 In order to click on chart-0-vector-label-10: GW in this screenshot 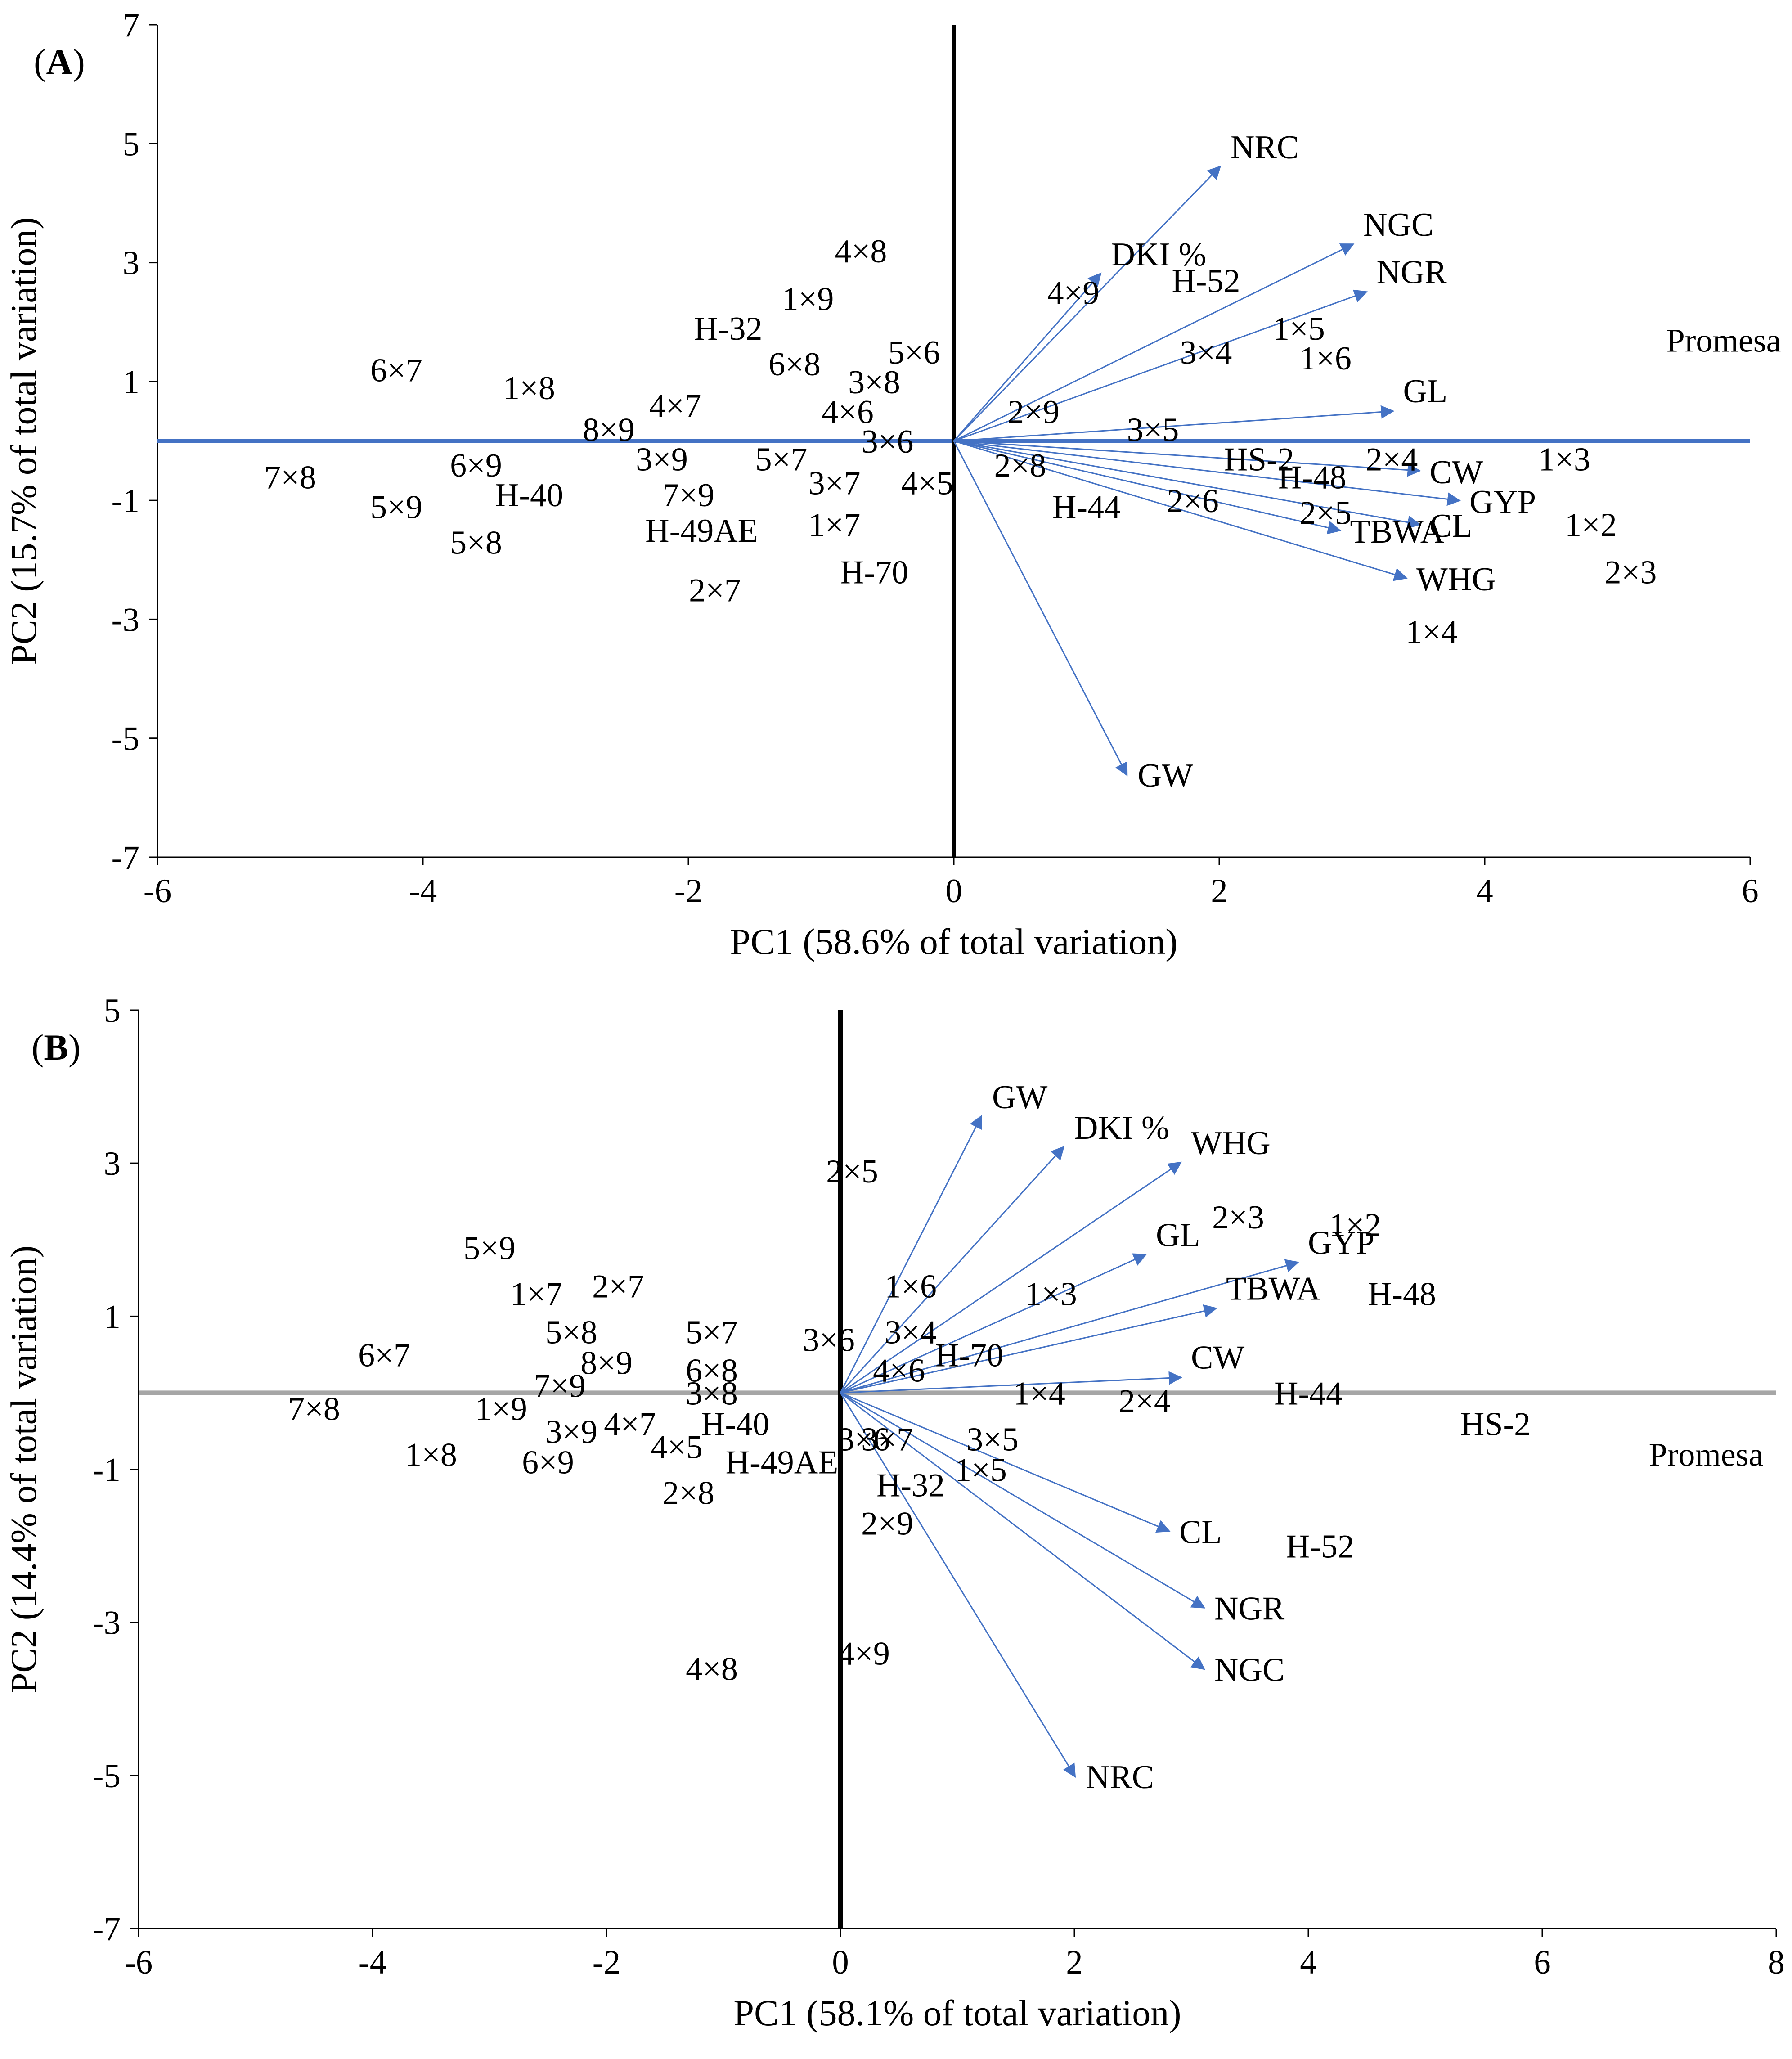, I will do `click(1165, 775)`.